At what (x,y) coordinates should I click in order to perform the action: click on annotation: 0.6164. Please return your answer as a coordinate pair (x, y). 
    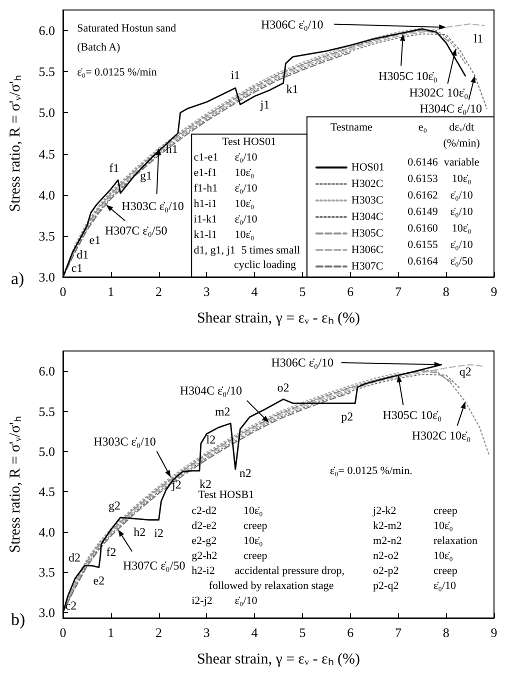
    Looking at the image, I should click on (423, 262).